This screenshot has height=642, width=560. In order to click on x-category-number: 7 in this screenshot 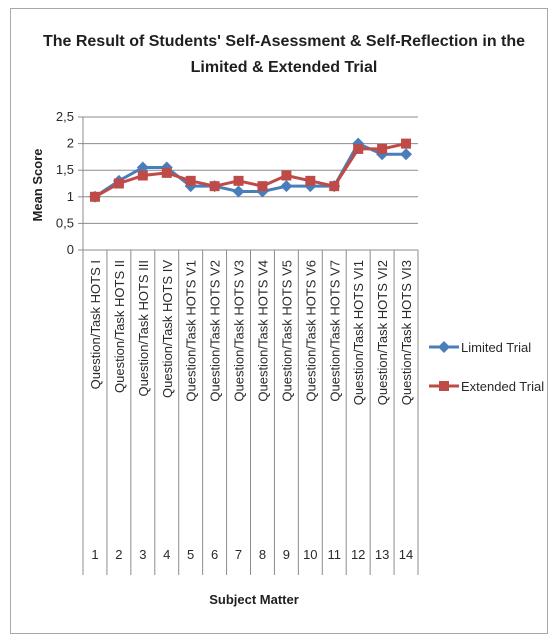, I will do `click(238, 554)`.